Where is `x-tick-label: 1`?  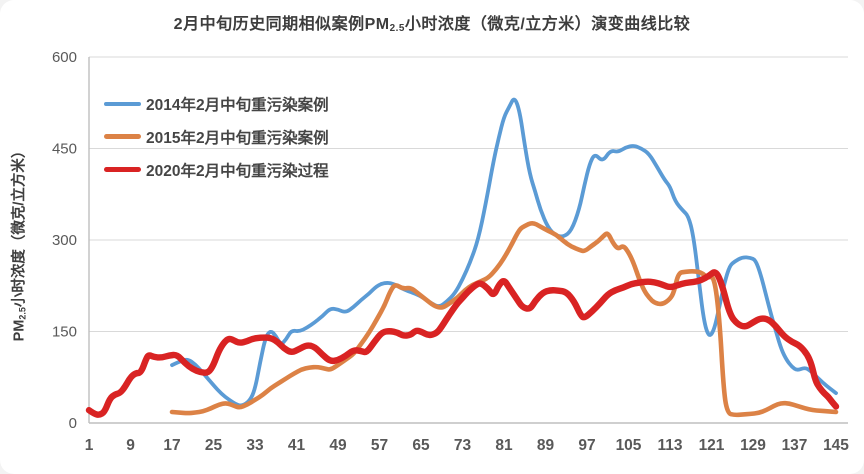 x-tick-label: 1 is located at coordinates (89, 445).